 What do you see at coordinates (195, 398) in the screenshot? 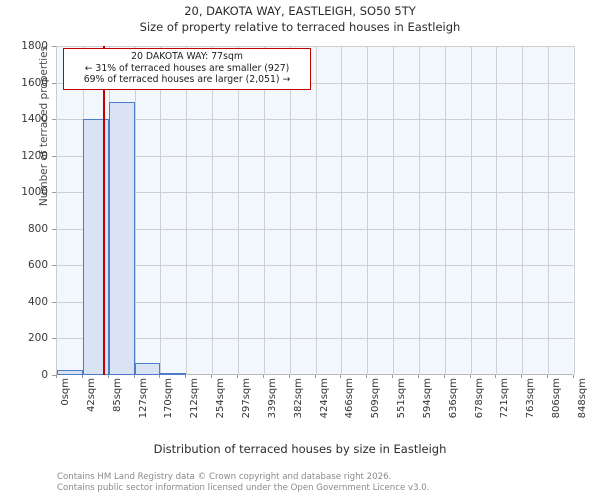
I see `x-tick-label: 212sqm` at bounding box center [195, 398].